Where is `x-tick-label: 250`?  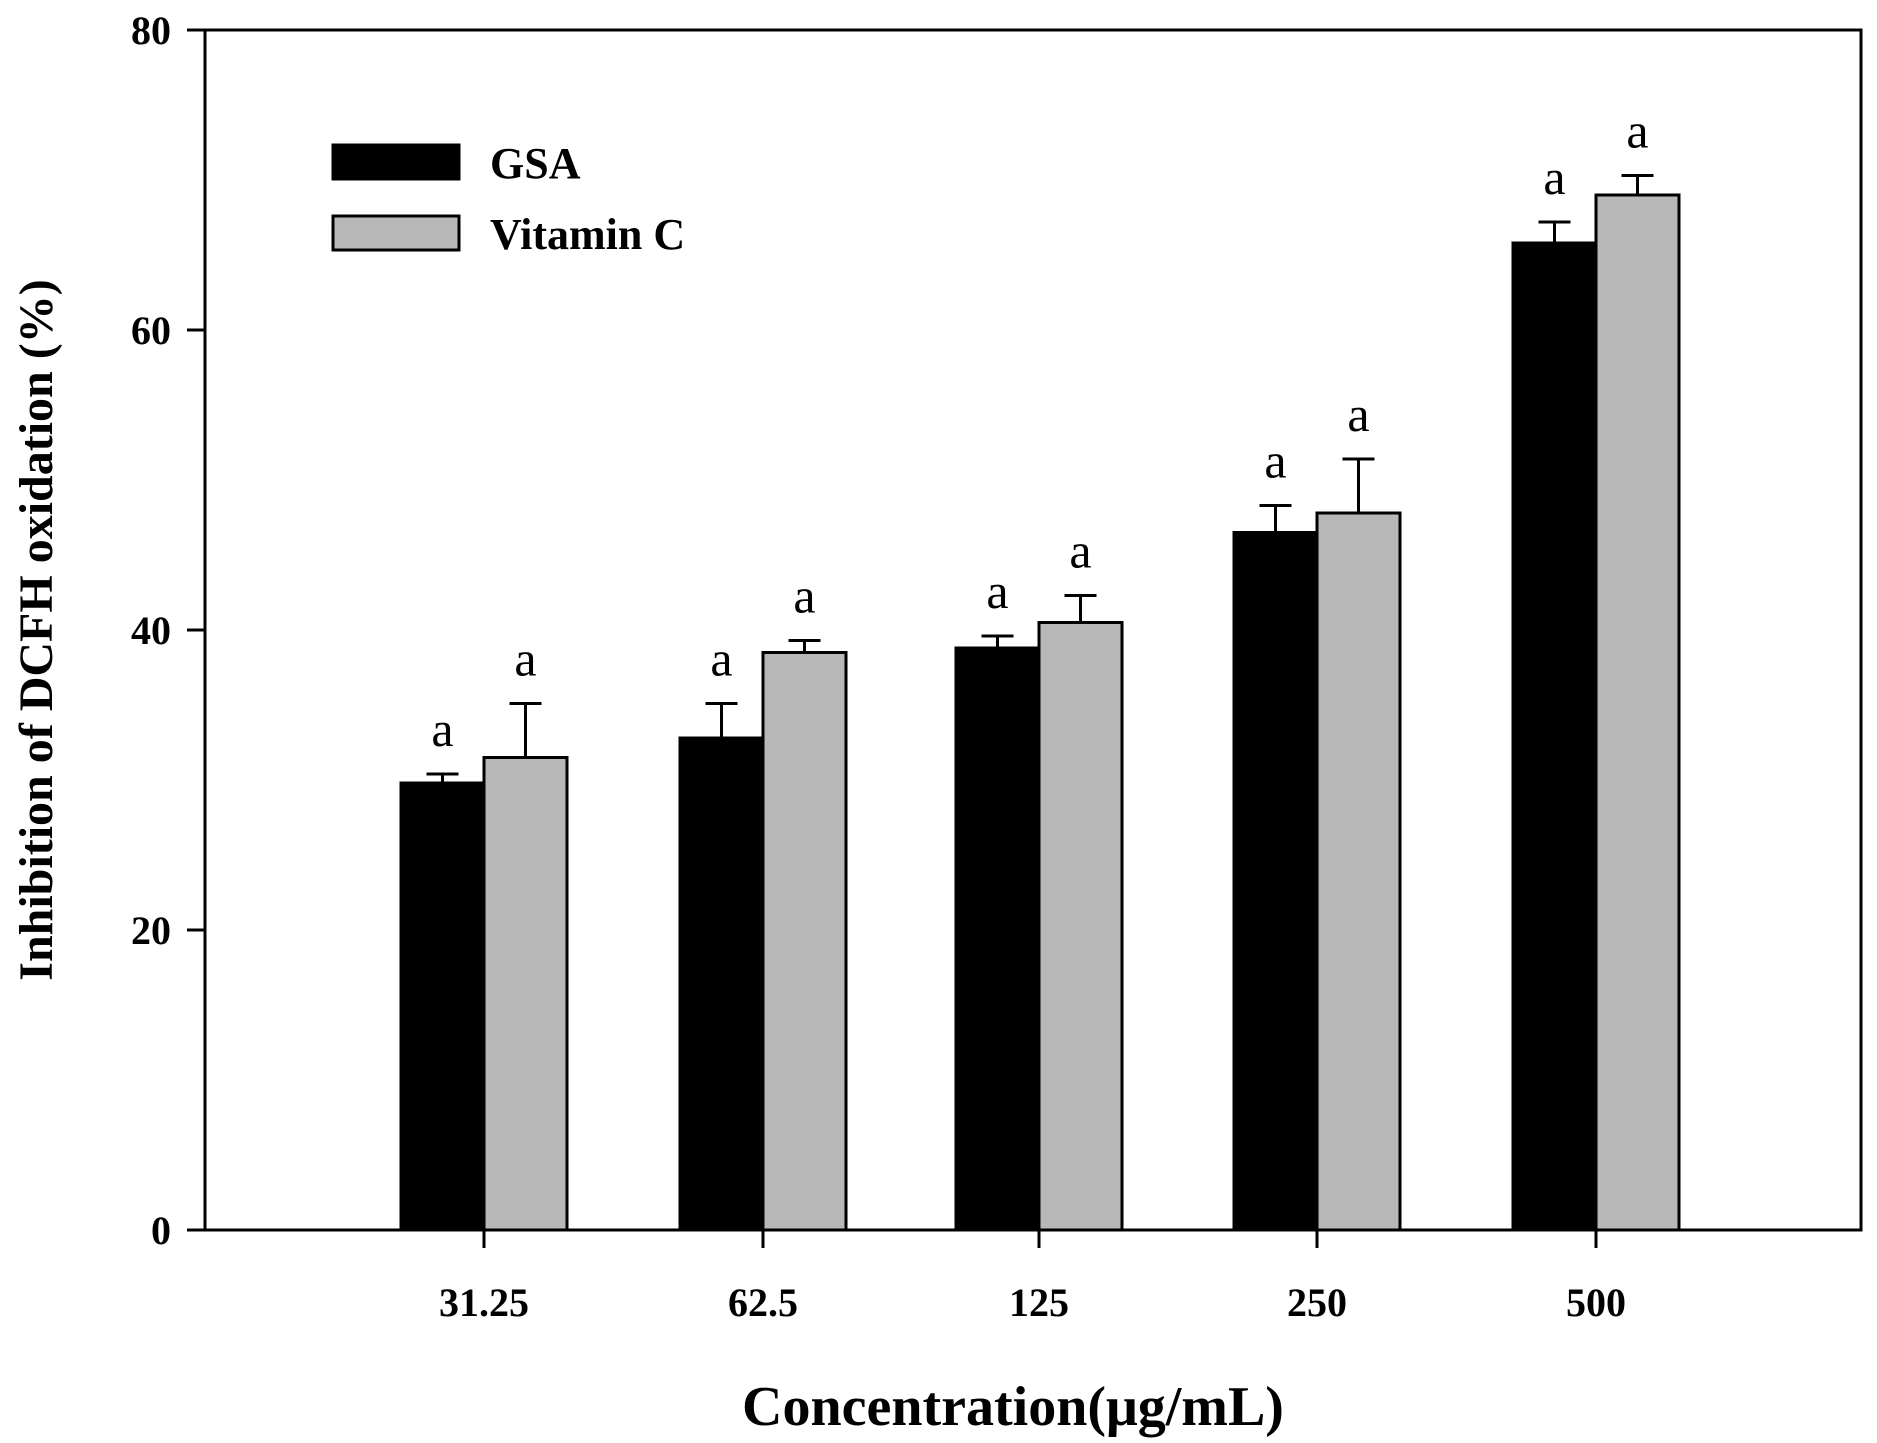
x-tick-label: 250 is located at coordinates (1317, 1302).